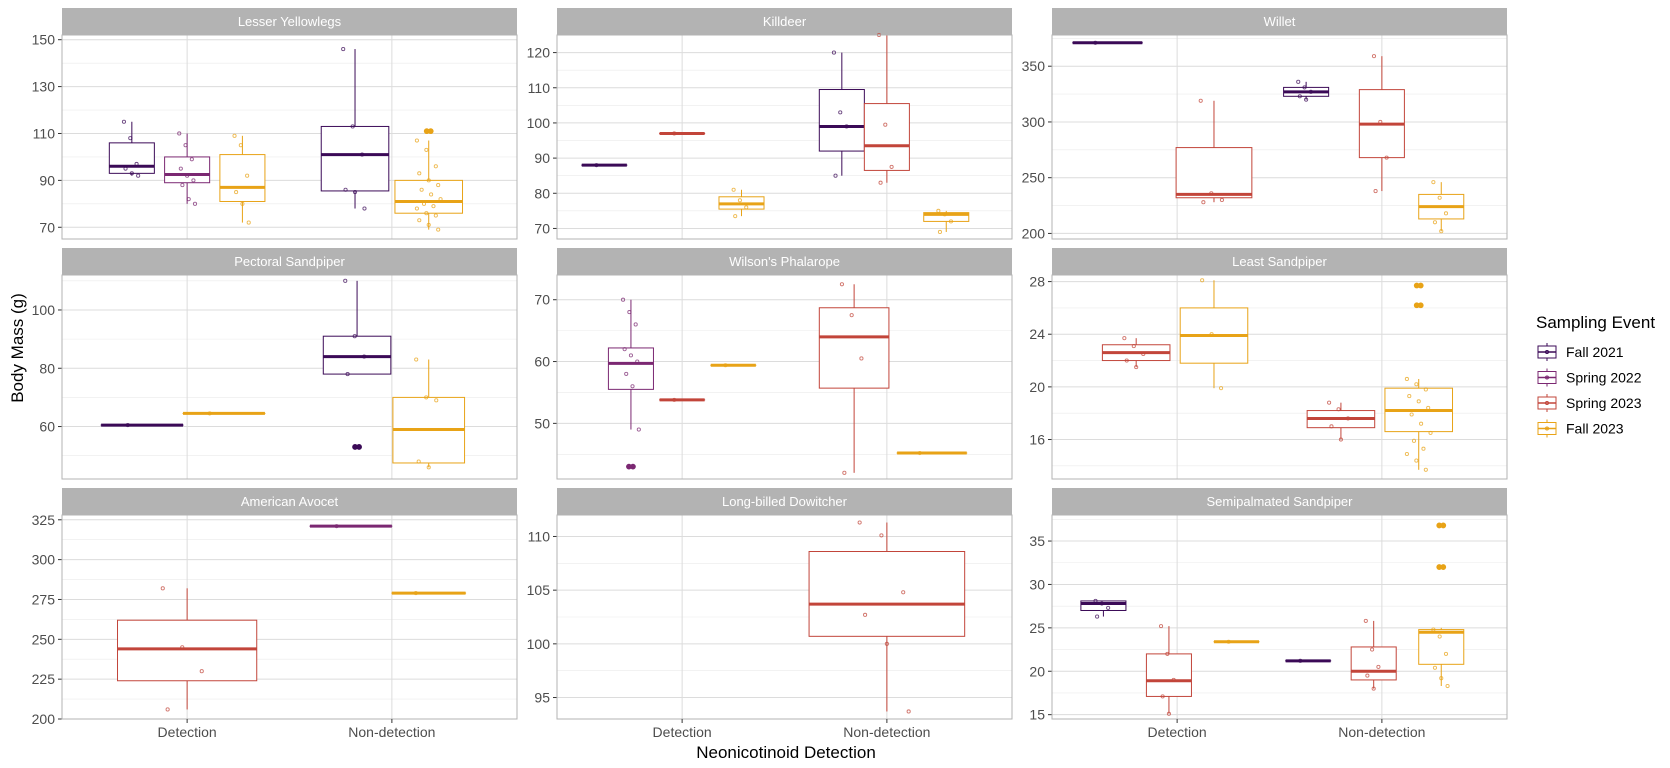 Image resolution: width=1670 pixels, height=768 pixels. I want to click on legend-label: Fall 2021, so click(1595, 352).